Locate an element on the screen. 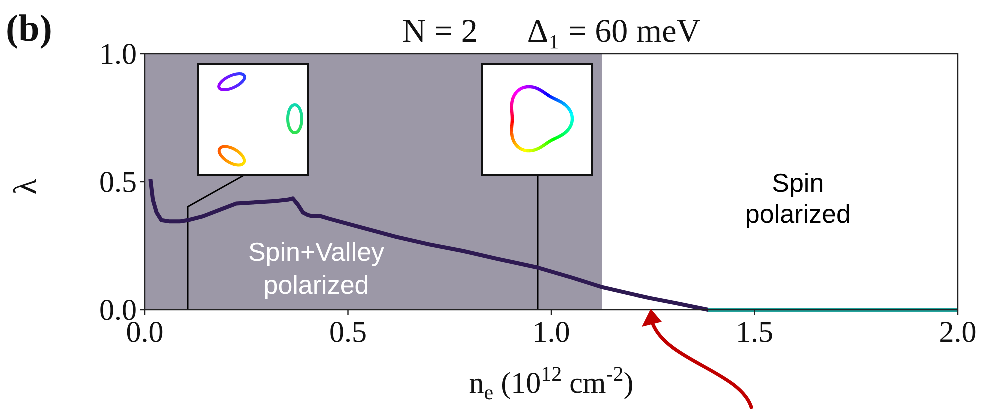  x-axis-title: n$_{e}$ (10$^{12}$ cm$^{-2}$) is located at coordinates (551, 383).